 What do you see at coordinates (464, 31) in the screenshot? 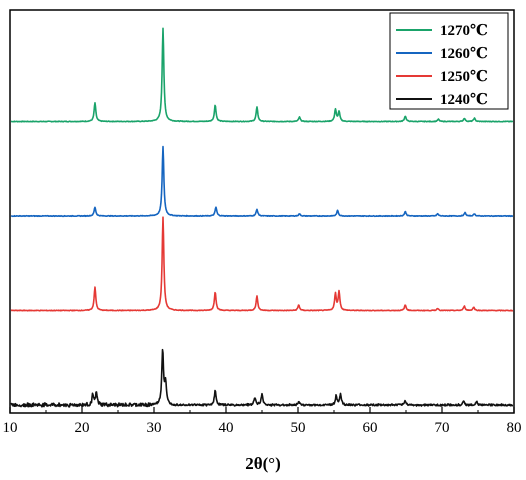
I see `legend-label: 1270℃` at bounding box center [464, 31].